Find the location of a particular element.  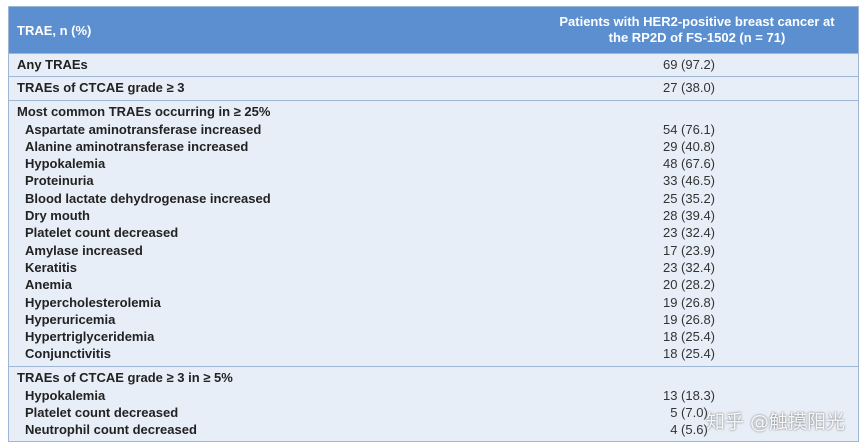

row-label: TRAEs of CTCAE grade ≥ 3 is located at coordinates (101, 88).